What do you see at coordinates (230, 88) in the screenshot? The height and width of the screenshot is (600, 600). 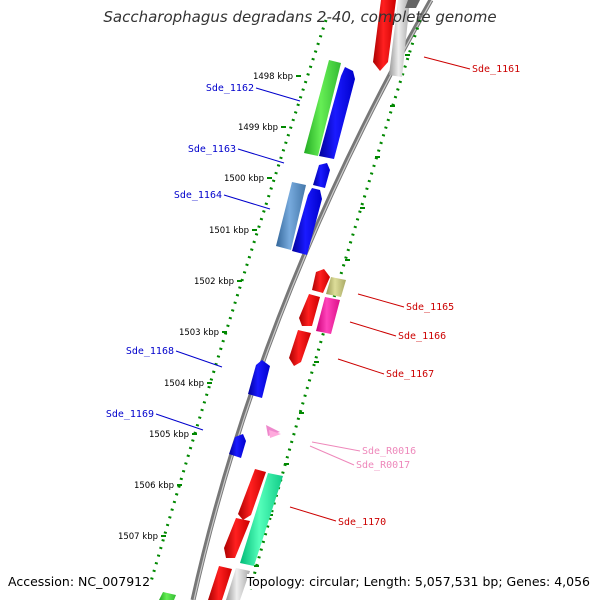 I see `gene-label-sde-1162: Sde_1162` at bounding box center [230, 88].